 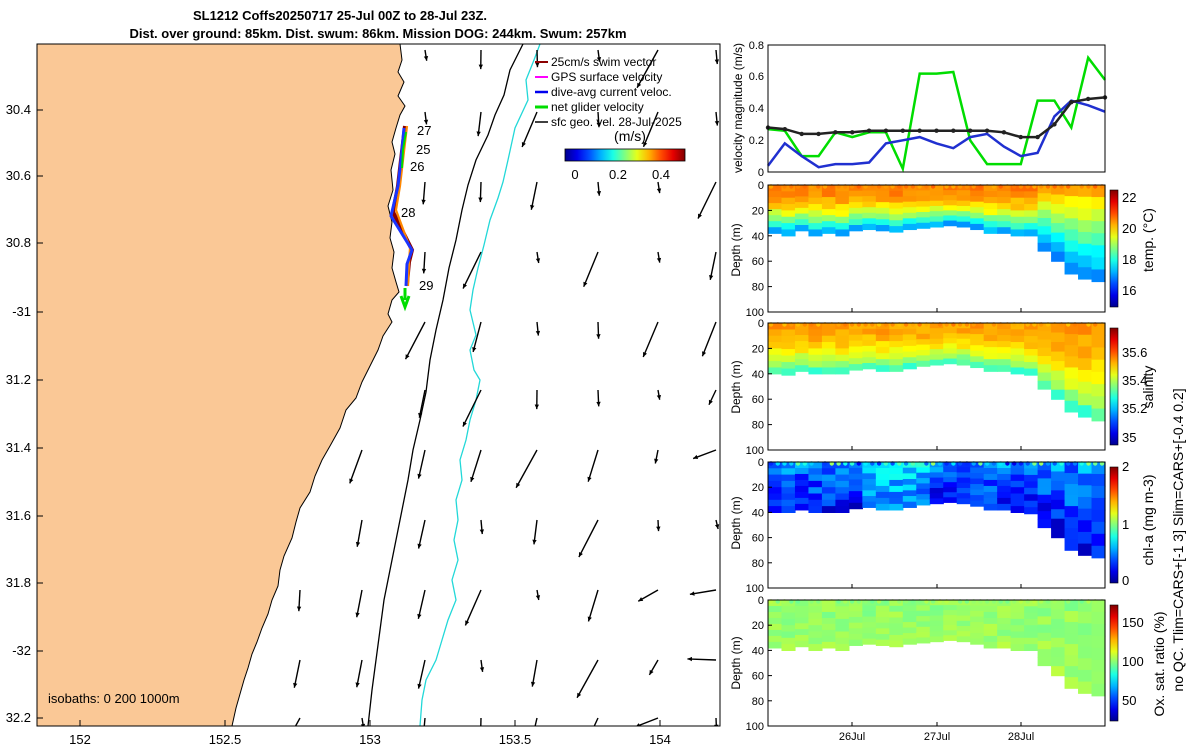 I want to click on salinity-colorbar-tick: 35, so click(x=1129, y=437).